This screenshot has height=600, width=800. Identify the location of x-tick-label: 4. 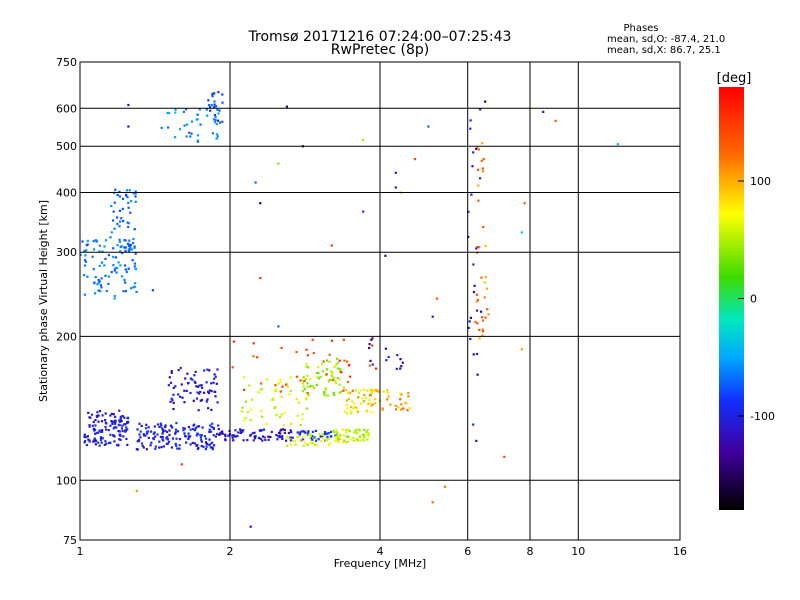
(380, 551).